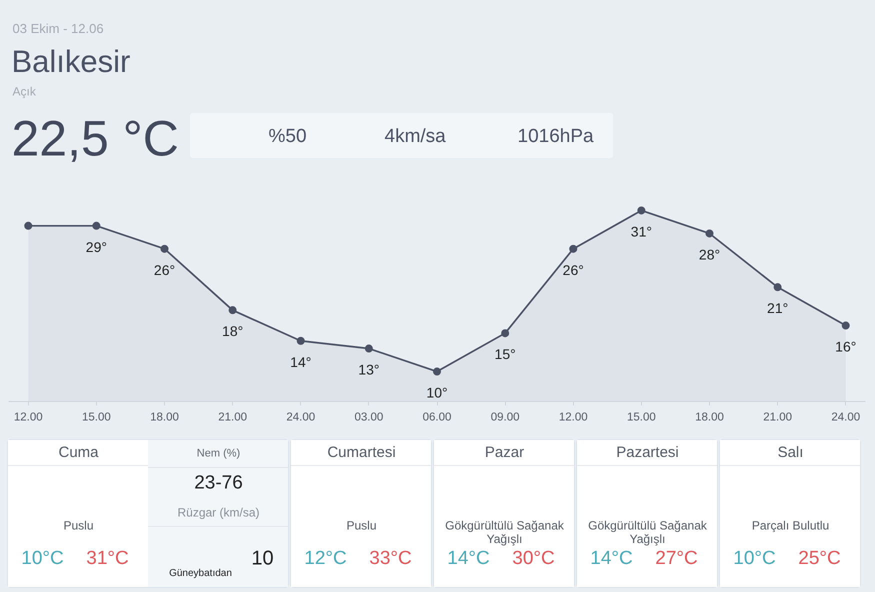  What do you see at coordinates (437, 392) in the screenshot?
I see `data-label: 10°` at bounding box center [437, 392].